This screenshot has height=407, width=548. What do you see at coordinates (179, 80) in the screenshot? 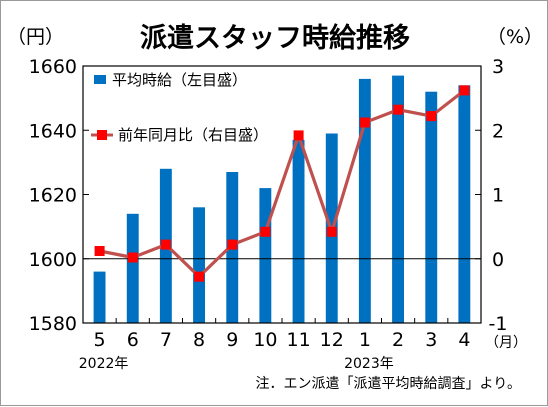
I see `legend-label-bar: 平均時給（左目盛）` at bounding box center [179, 80].